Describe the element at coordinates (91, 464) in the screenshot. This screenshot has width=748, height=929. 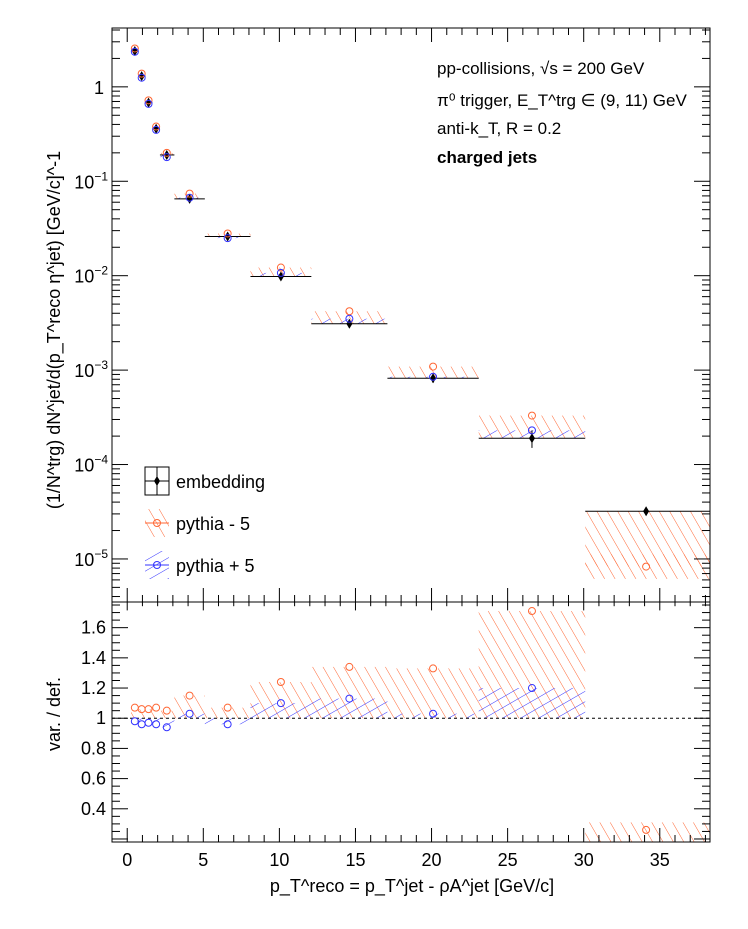
I see `y-tick-label: 10⁻⁴` at that location.